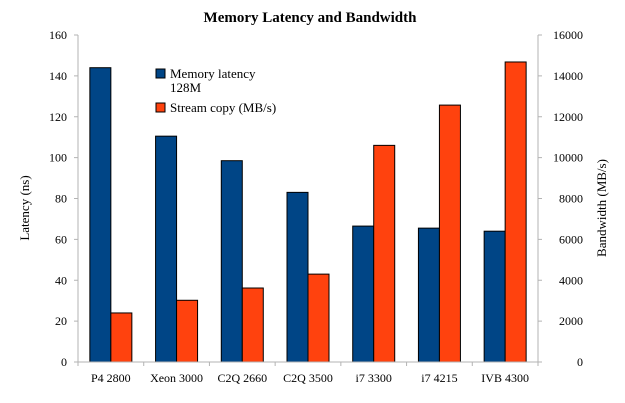  What do you see at coordinates (61, 239) in the screenshot?
I see `y-tick-label-left: 60` at bounding box center [61, 239].